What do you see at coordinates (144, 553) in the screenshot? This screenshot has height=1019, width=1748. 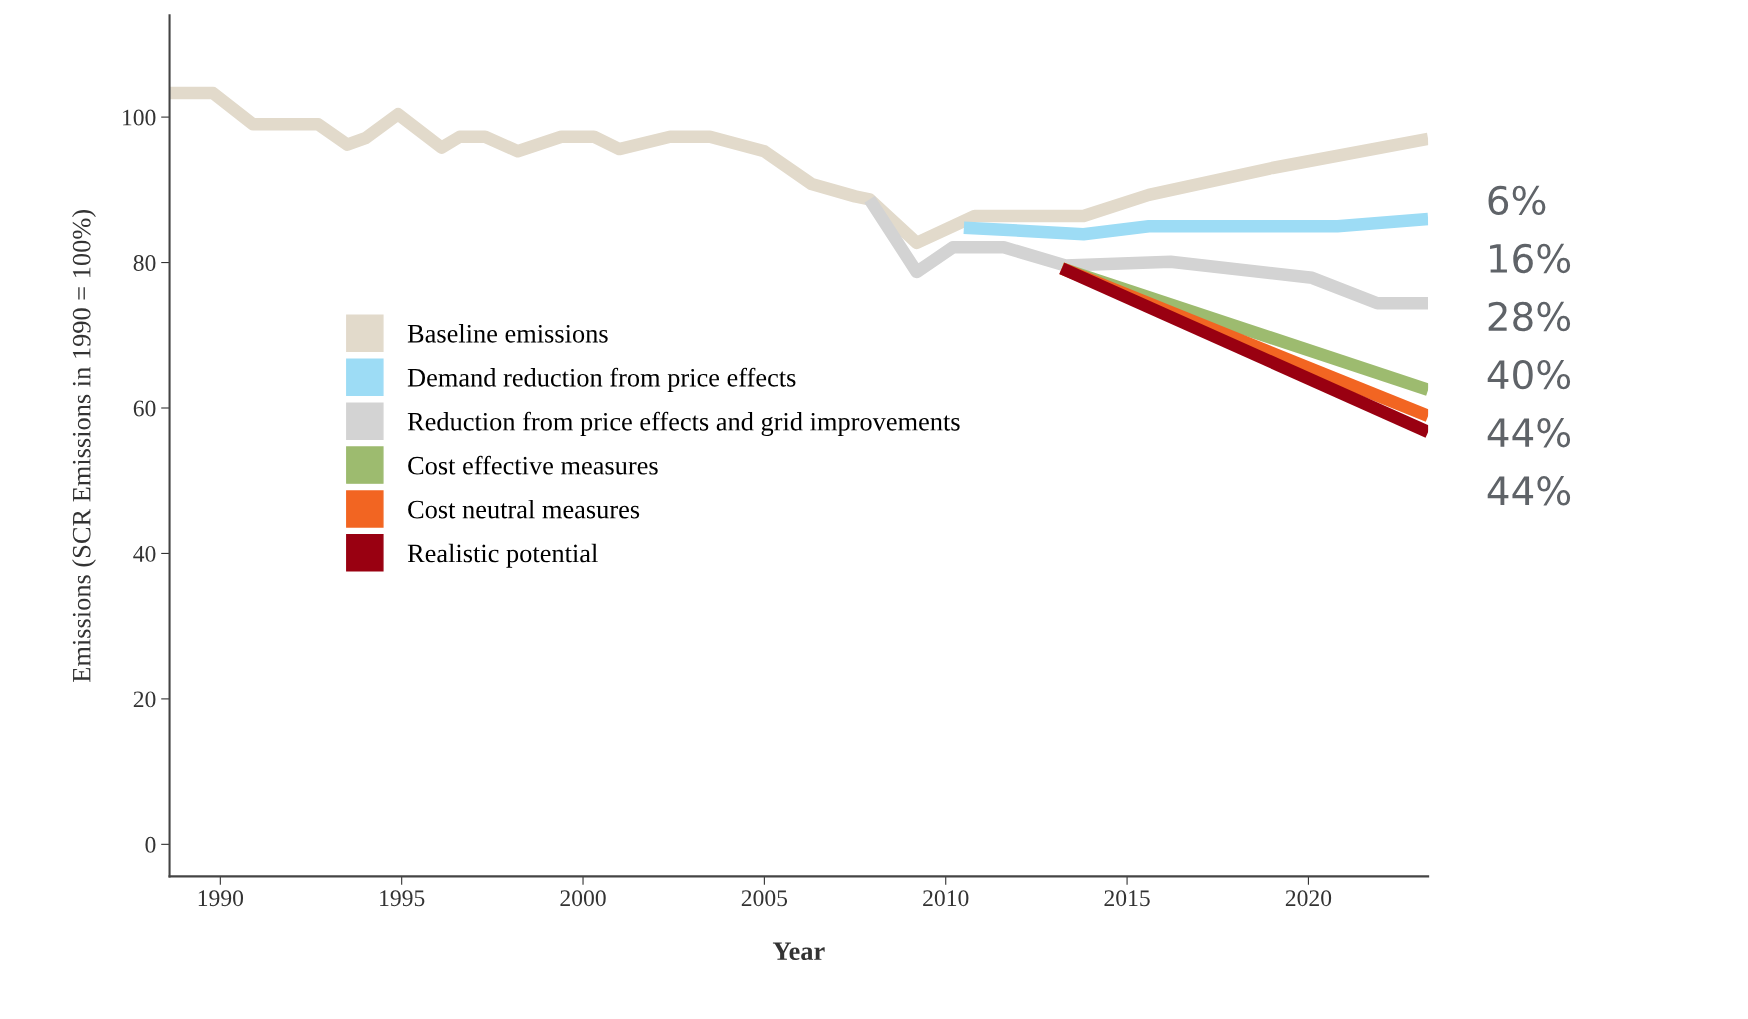 I see `y-tick-label: 40` at bounding box center [144, 553].